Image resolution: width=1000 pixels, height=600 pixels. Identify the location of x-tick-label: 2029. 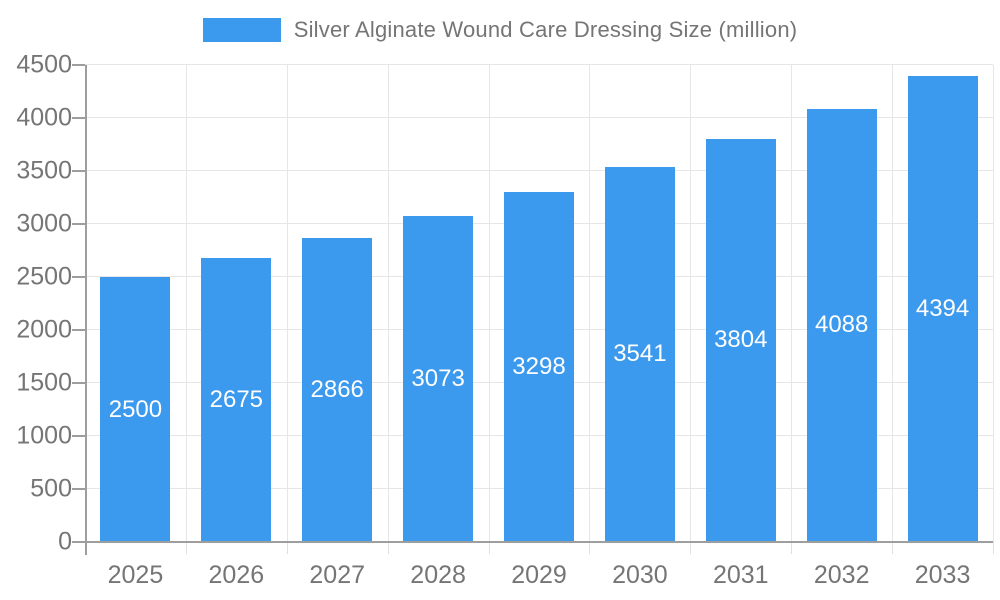
(539, 574).